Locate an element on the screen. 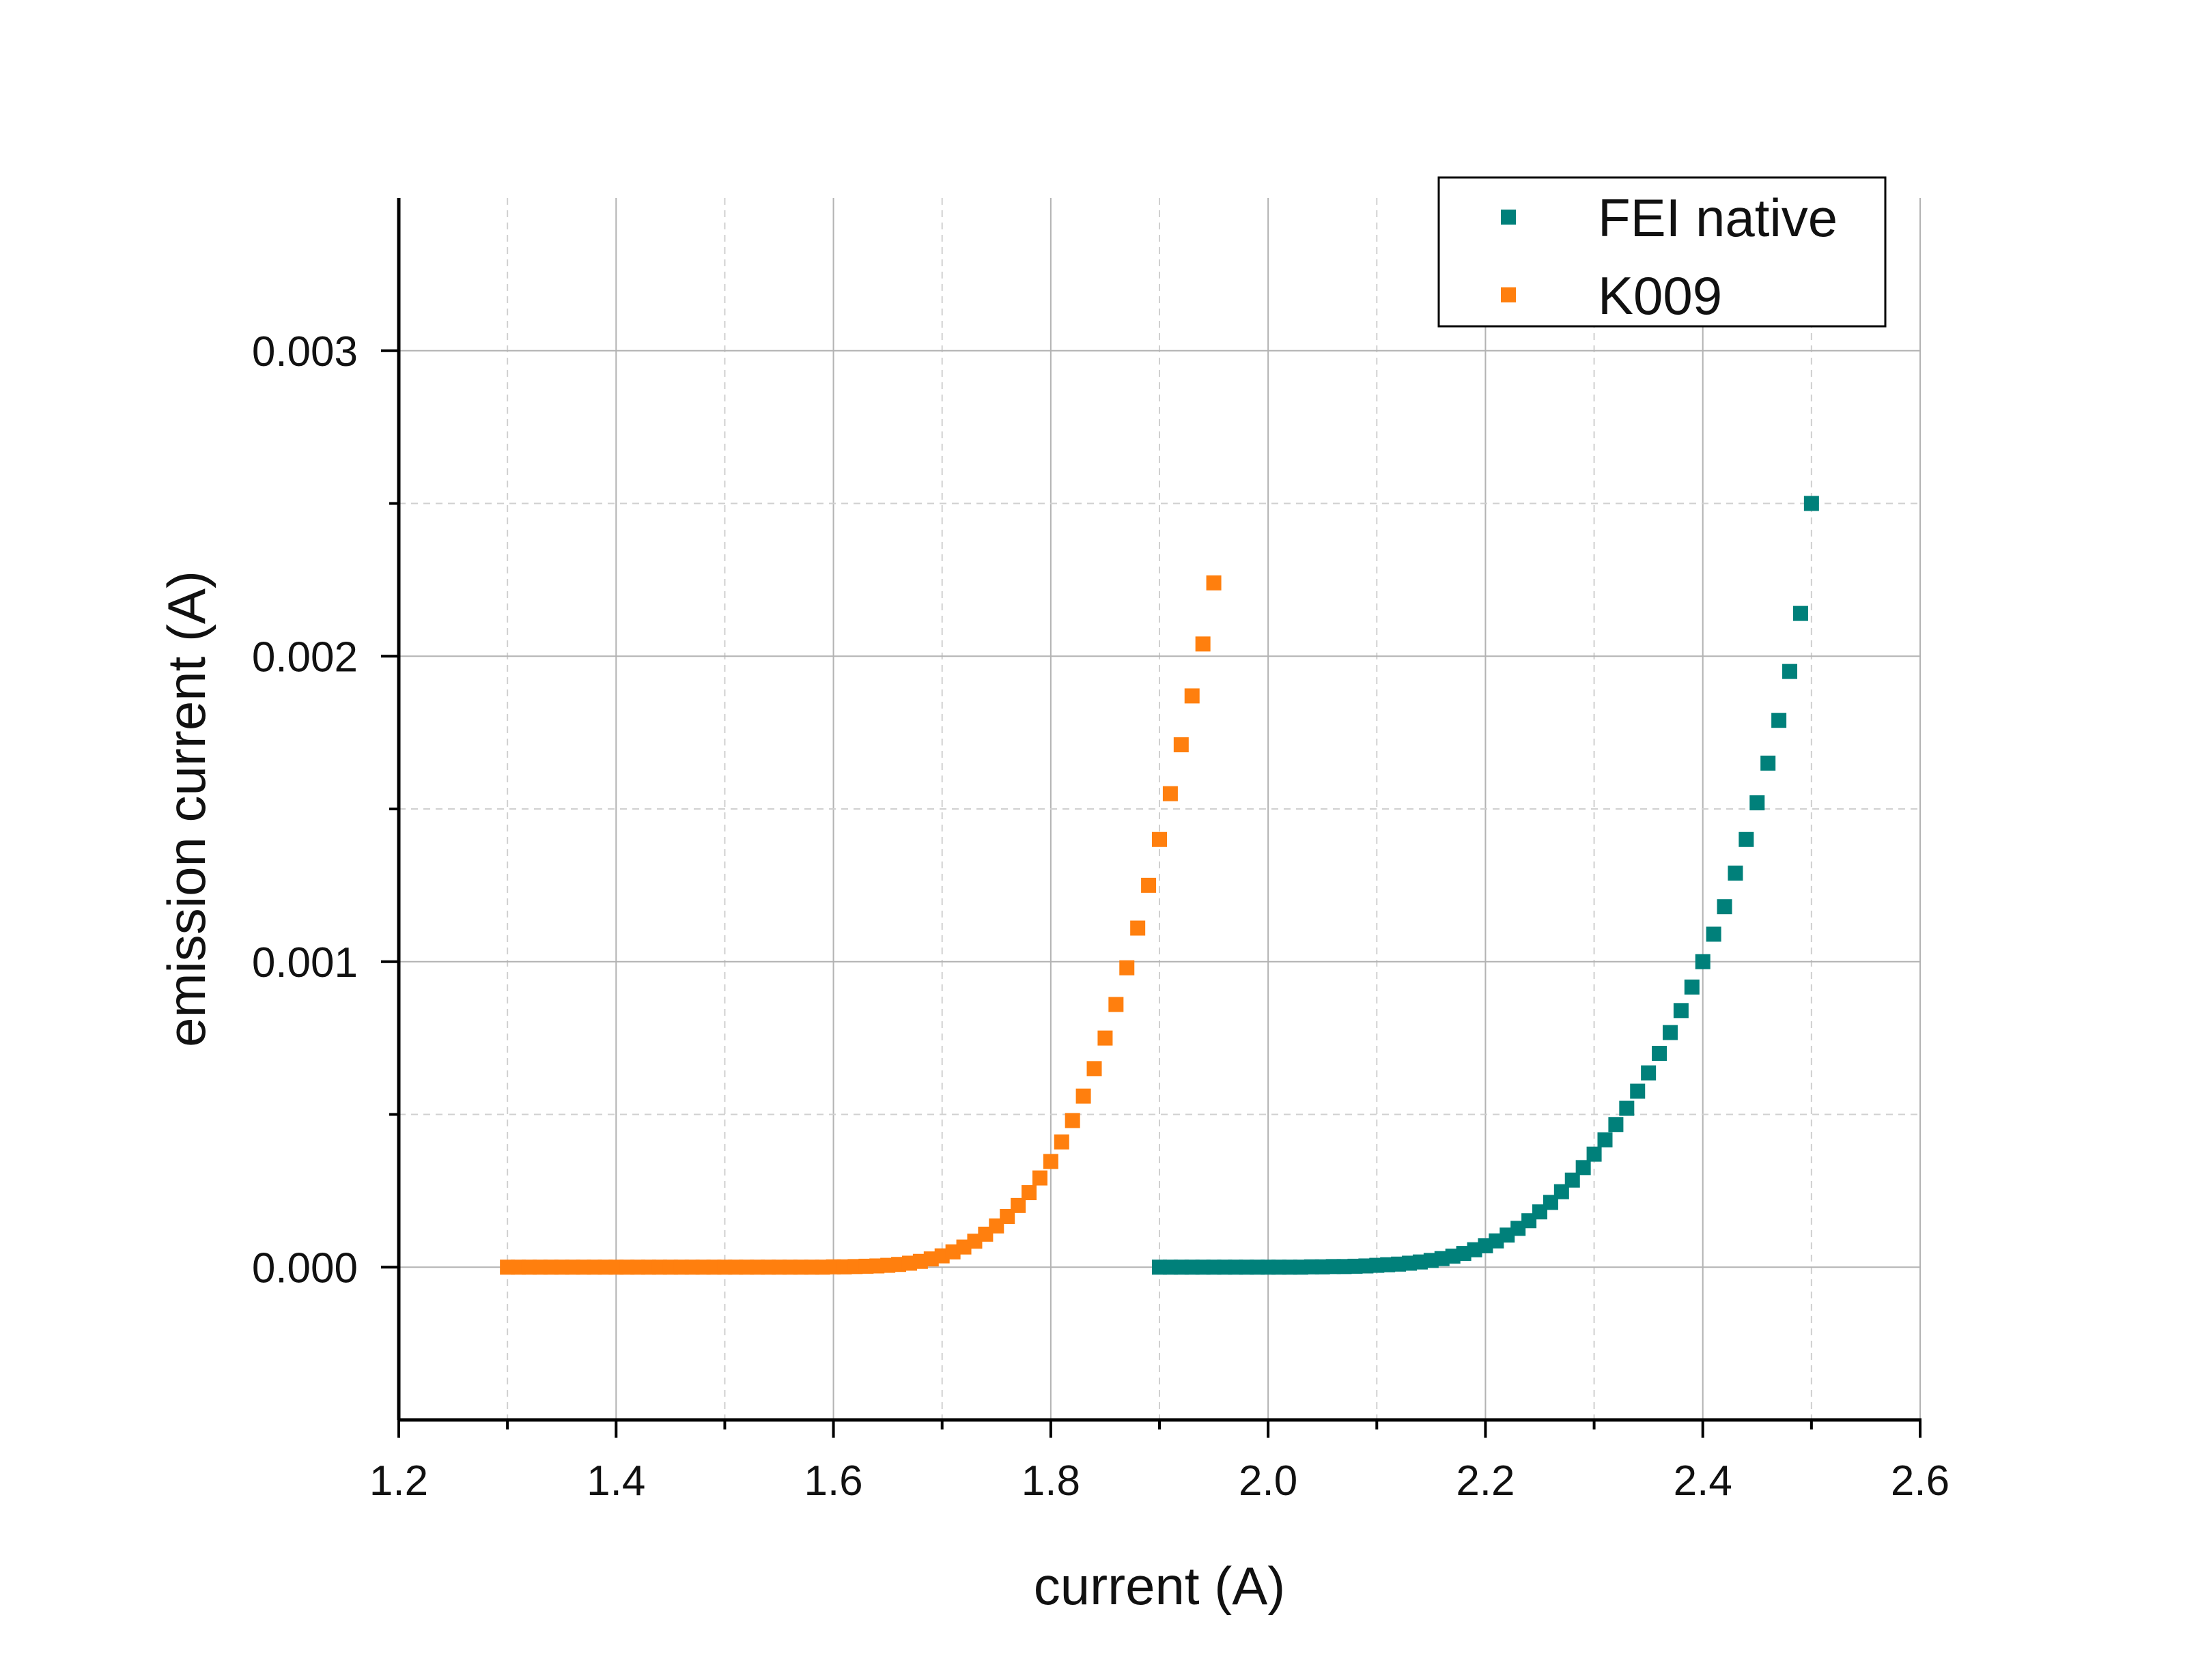 The width and height of the screenshot is (2196, 1680). x-tick-label: 1.2 is located at coordinates (398, 1481).